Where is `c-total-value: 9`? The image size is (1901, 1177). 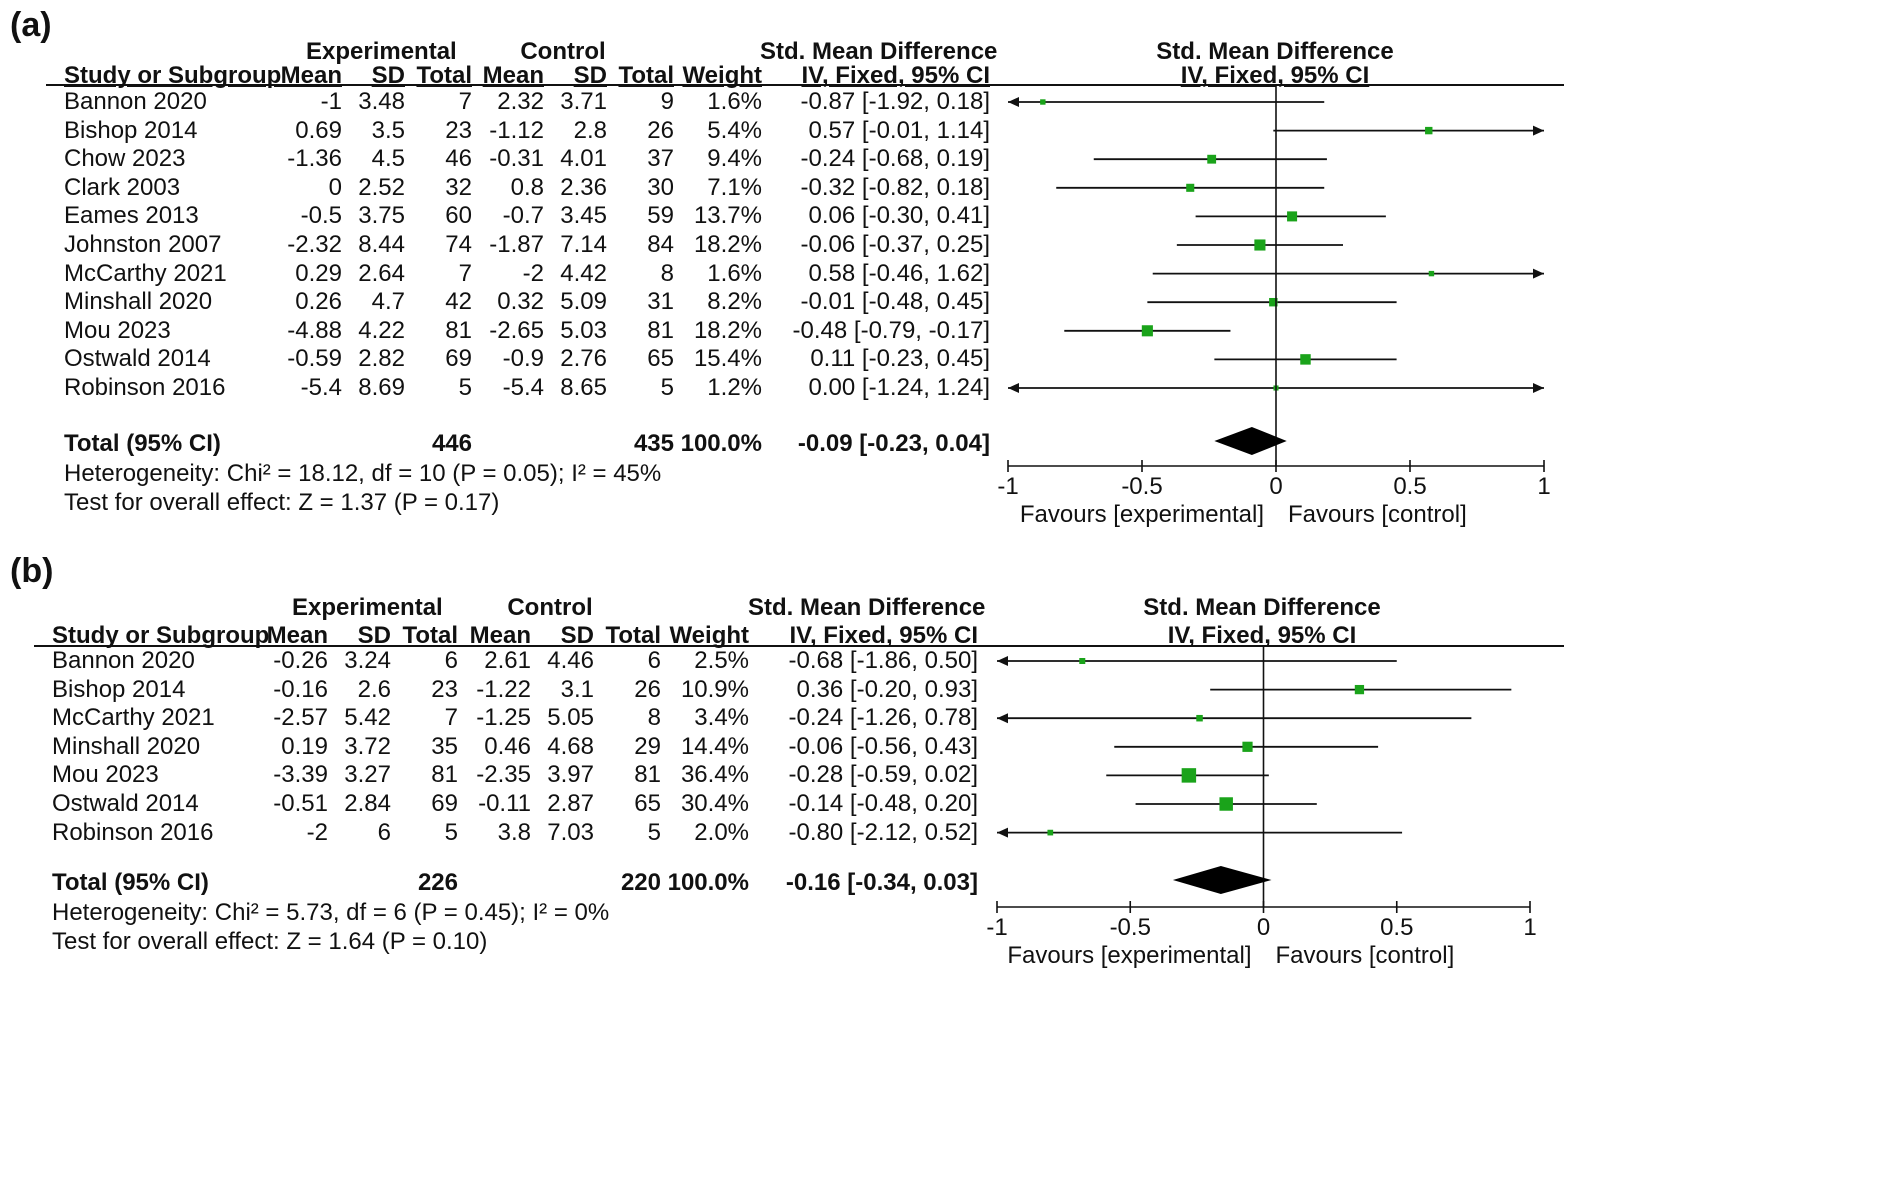
c-total-value: 9 is located at coordinates (667, 101).